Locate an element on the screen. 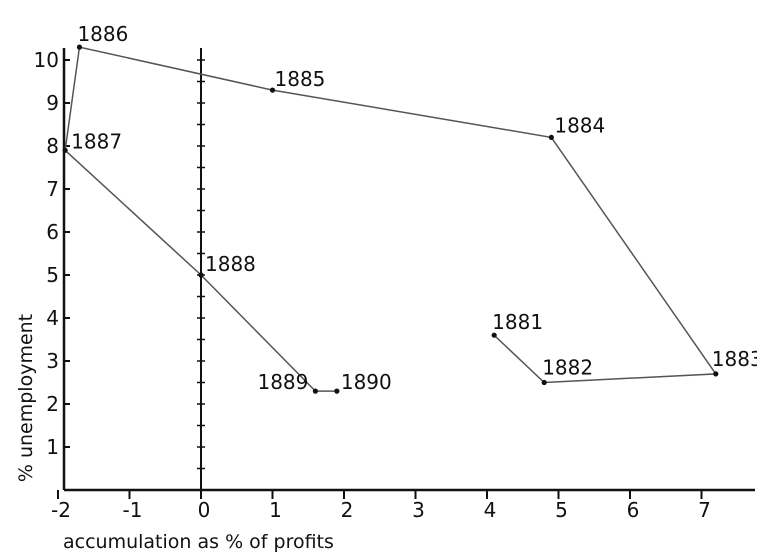 The image size is (757, 552). point-label-1885: 1885 is located at coordinates (300, 79).